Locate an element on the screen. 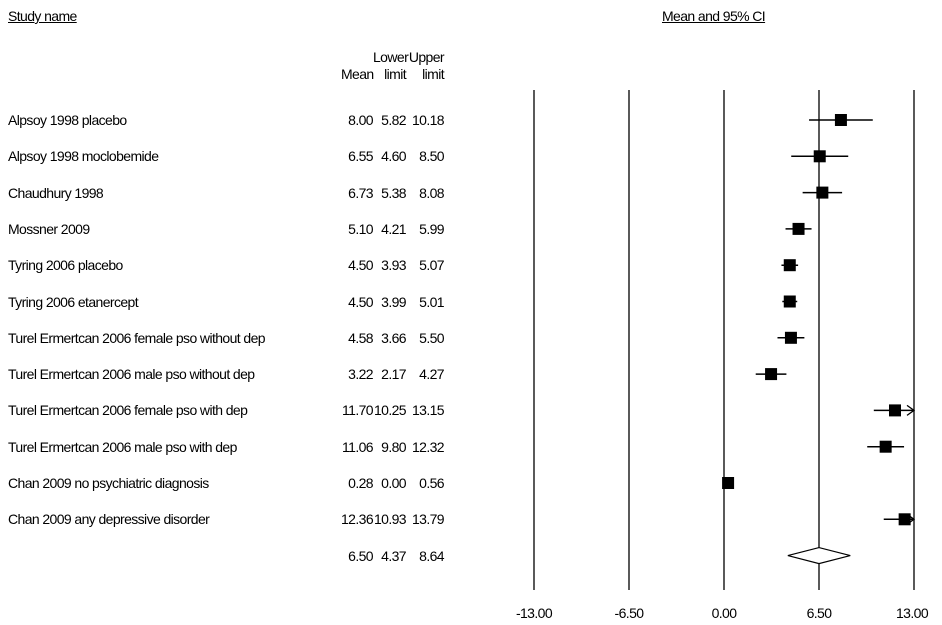 Image resolution: width=942 pixels, height=625 pixels. study-mean: 11.70 is located at coordinates (358, 410).